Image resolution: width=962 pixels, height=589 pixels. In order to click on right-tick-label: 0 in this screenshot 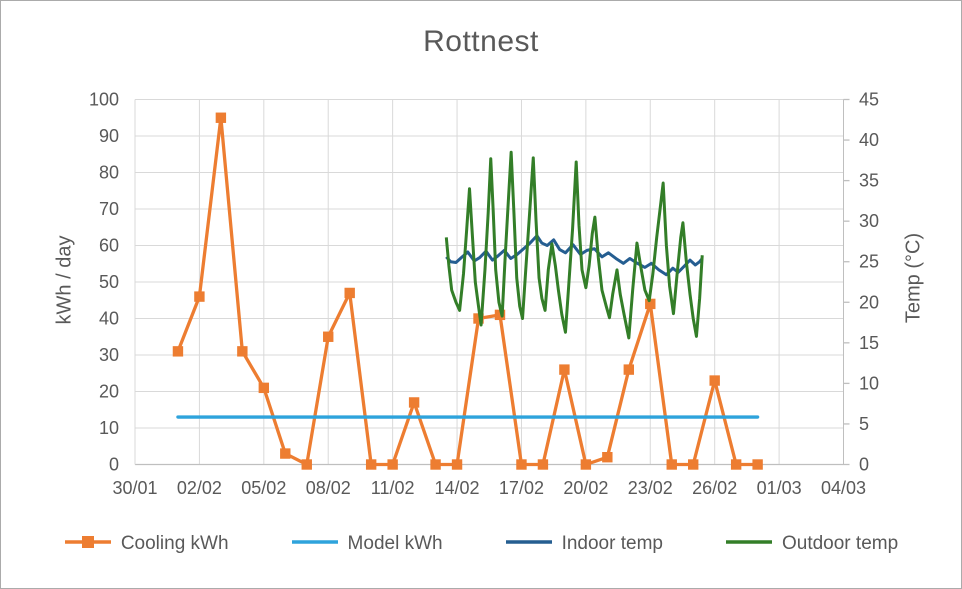, I will do `click(864, 465)`.